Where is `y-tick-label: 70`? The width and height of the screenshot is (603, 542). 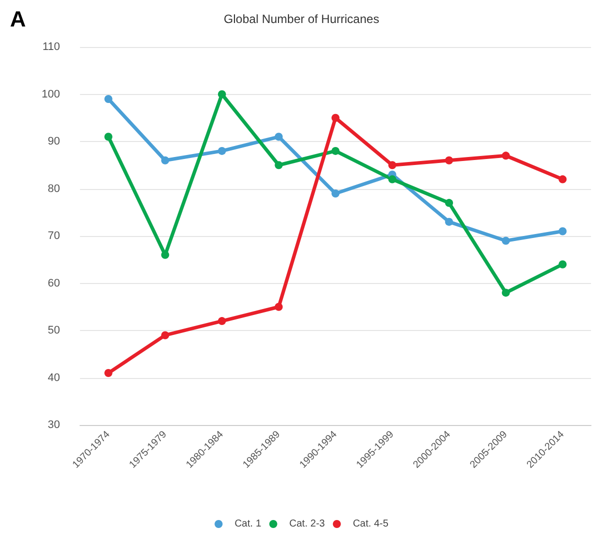 y-tick-label: 70 is located at coordinates (54, 236).